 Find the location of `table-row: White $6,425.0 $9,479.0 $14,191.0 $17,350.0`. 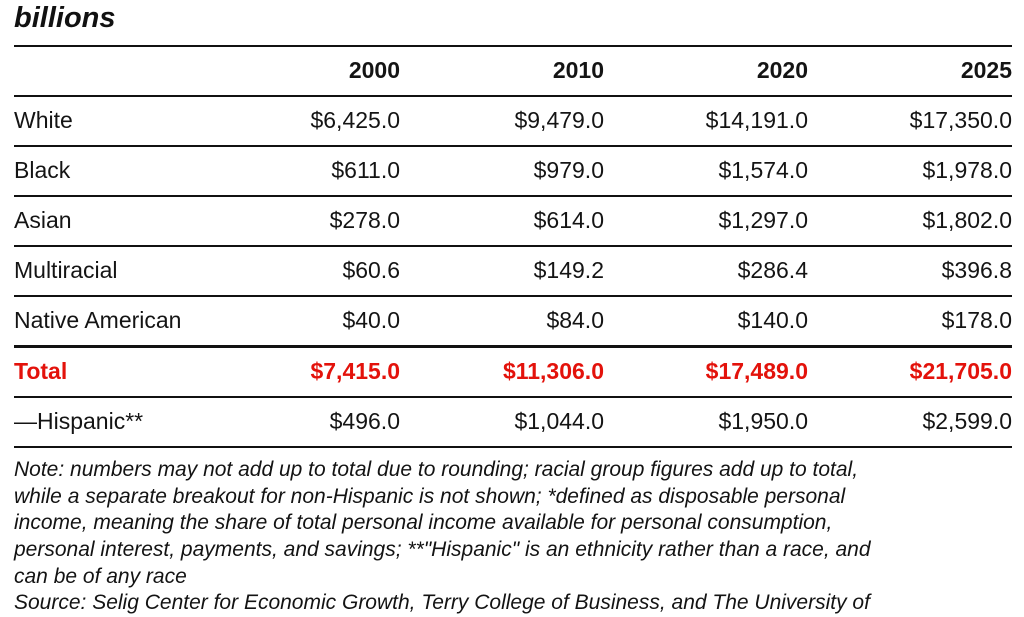

table-row: White $6,425.0 $9,479.0 $14,191.0 $17,350.0 is located at coordinates (513, 120).